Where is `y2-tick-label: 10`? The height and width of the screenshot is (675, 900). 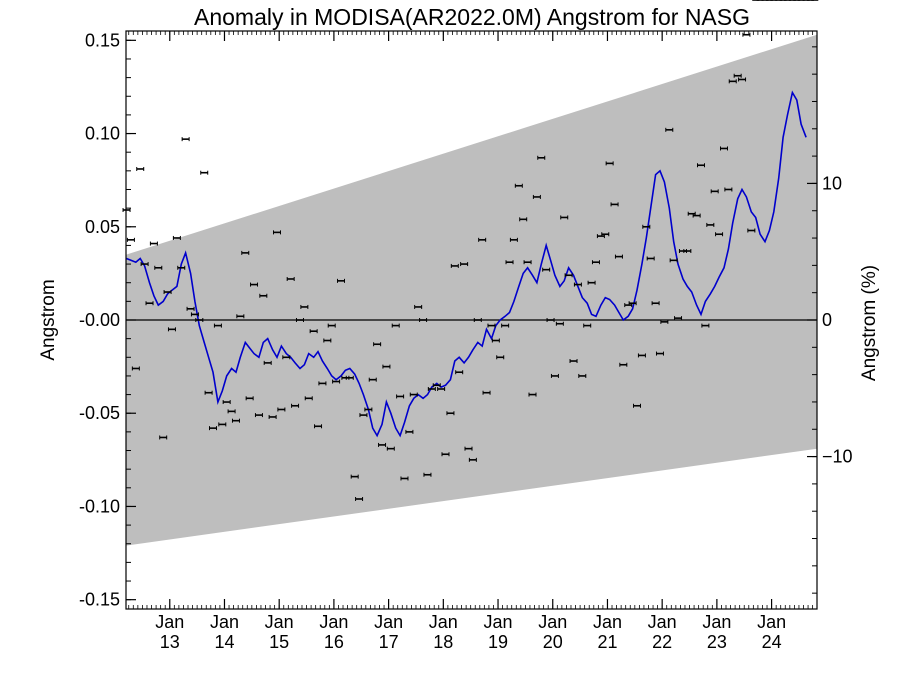
y2-tick-label: 10 is located at coordinates (832, 183).